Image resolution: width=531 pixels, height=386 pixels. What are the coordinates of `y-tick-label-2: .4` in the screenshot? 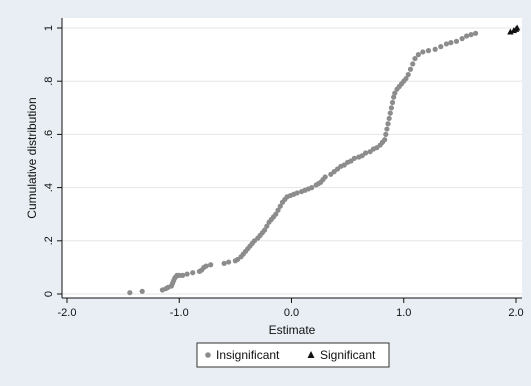 It's located at (49, 187).